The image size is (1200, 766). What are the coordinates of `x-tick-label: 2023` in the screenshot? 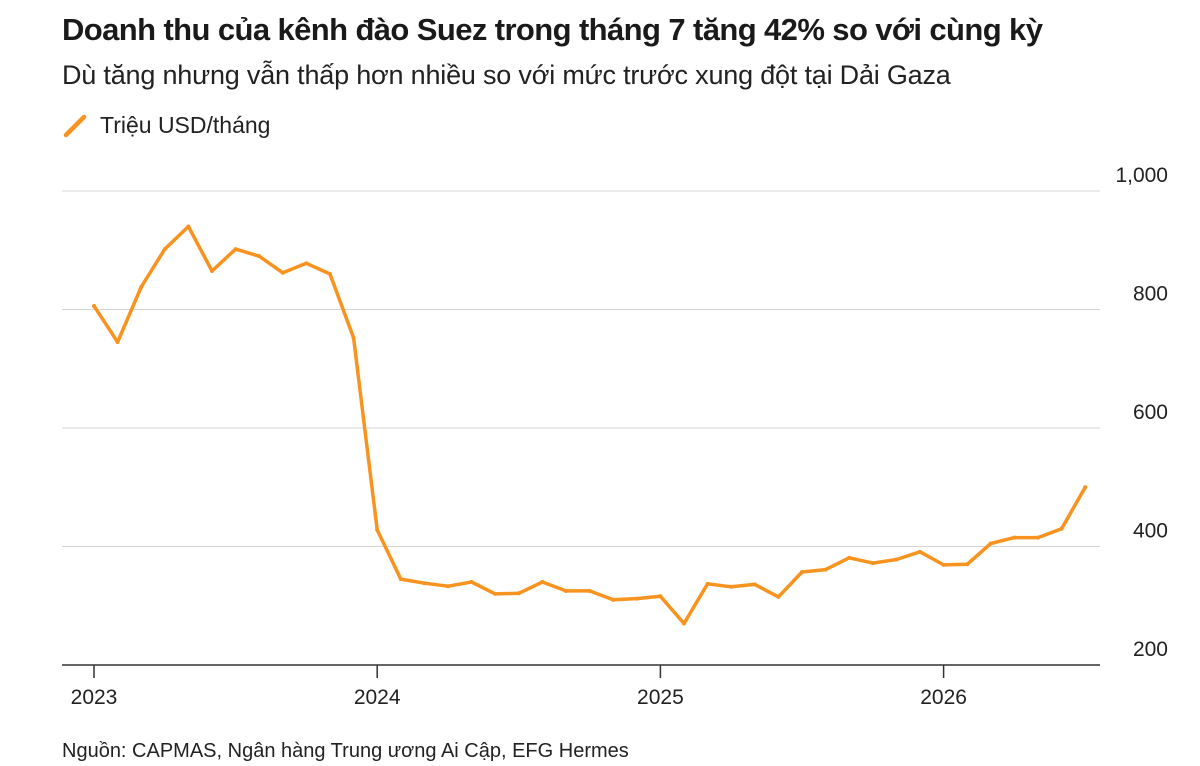 It's located at (94, 697).